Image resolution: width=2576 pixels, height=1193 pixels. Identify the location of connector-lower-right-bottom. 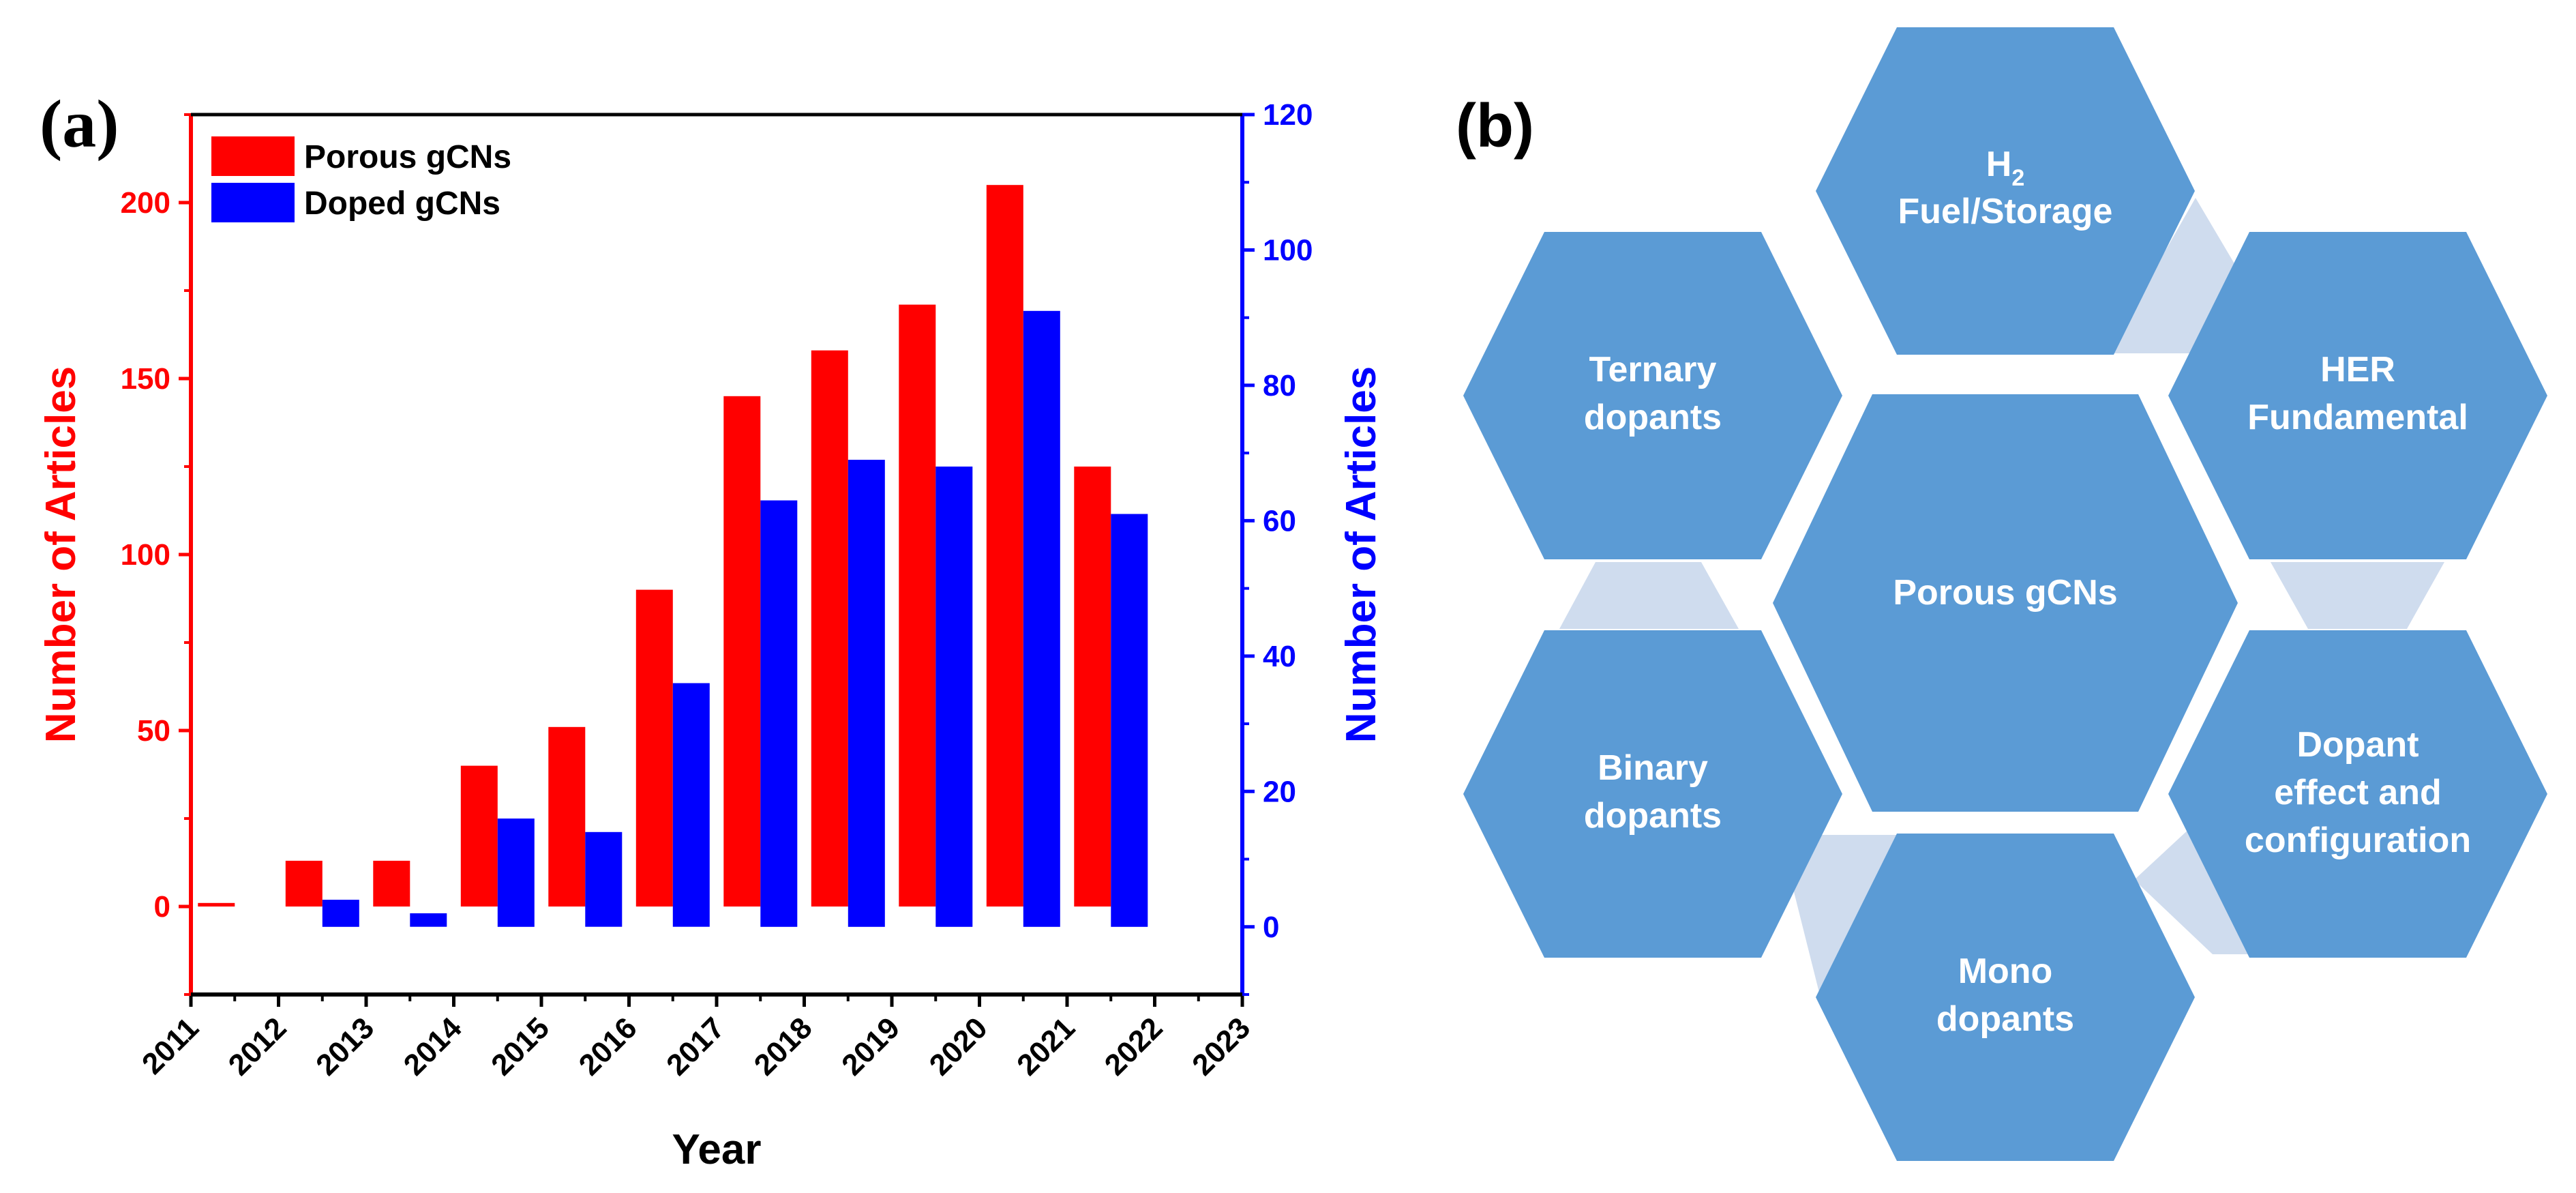
(2195, 882).